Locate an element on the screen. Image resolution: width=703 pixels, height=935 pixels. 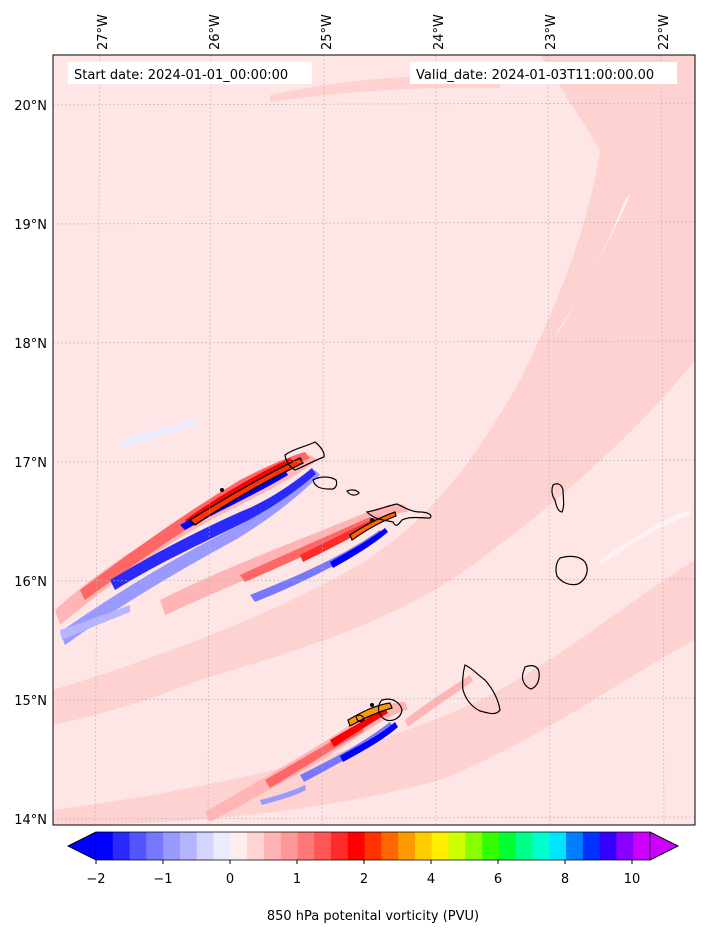
island-sao-vicente is located at coordinates (325, 483).